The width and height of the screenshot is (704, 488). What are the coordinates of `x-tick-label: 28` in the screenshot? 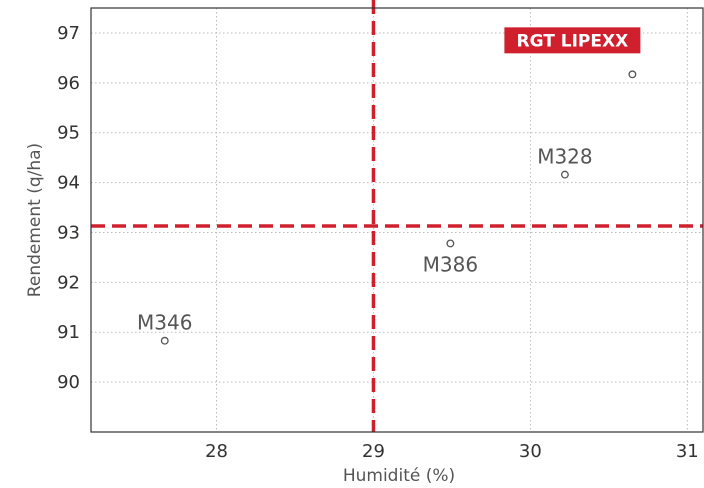 It's located at (216, 451).